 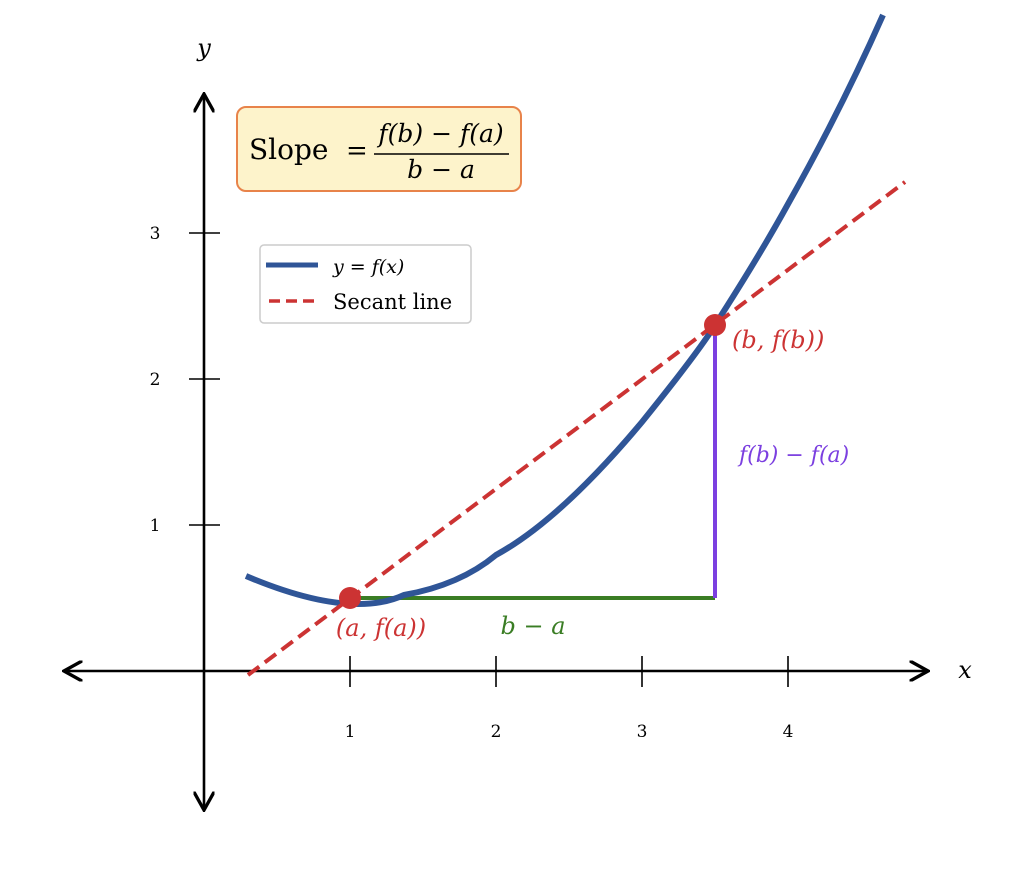 What do you see at coordinates (642, 732) in the screenshot?
I see `x-tick-label: 3` at bounding box center [642, 732].